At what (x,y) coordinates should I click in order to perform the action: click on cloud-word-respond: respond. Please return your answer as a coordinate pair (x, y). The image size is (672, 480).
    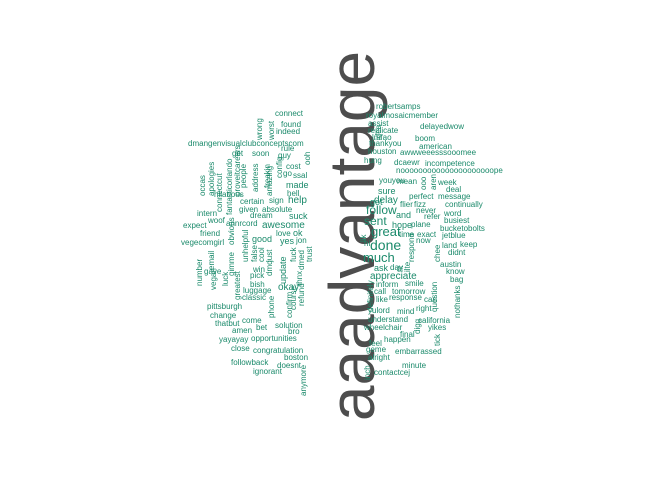
    Looking at the image, I should click on (411, 247).